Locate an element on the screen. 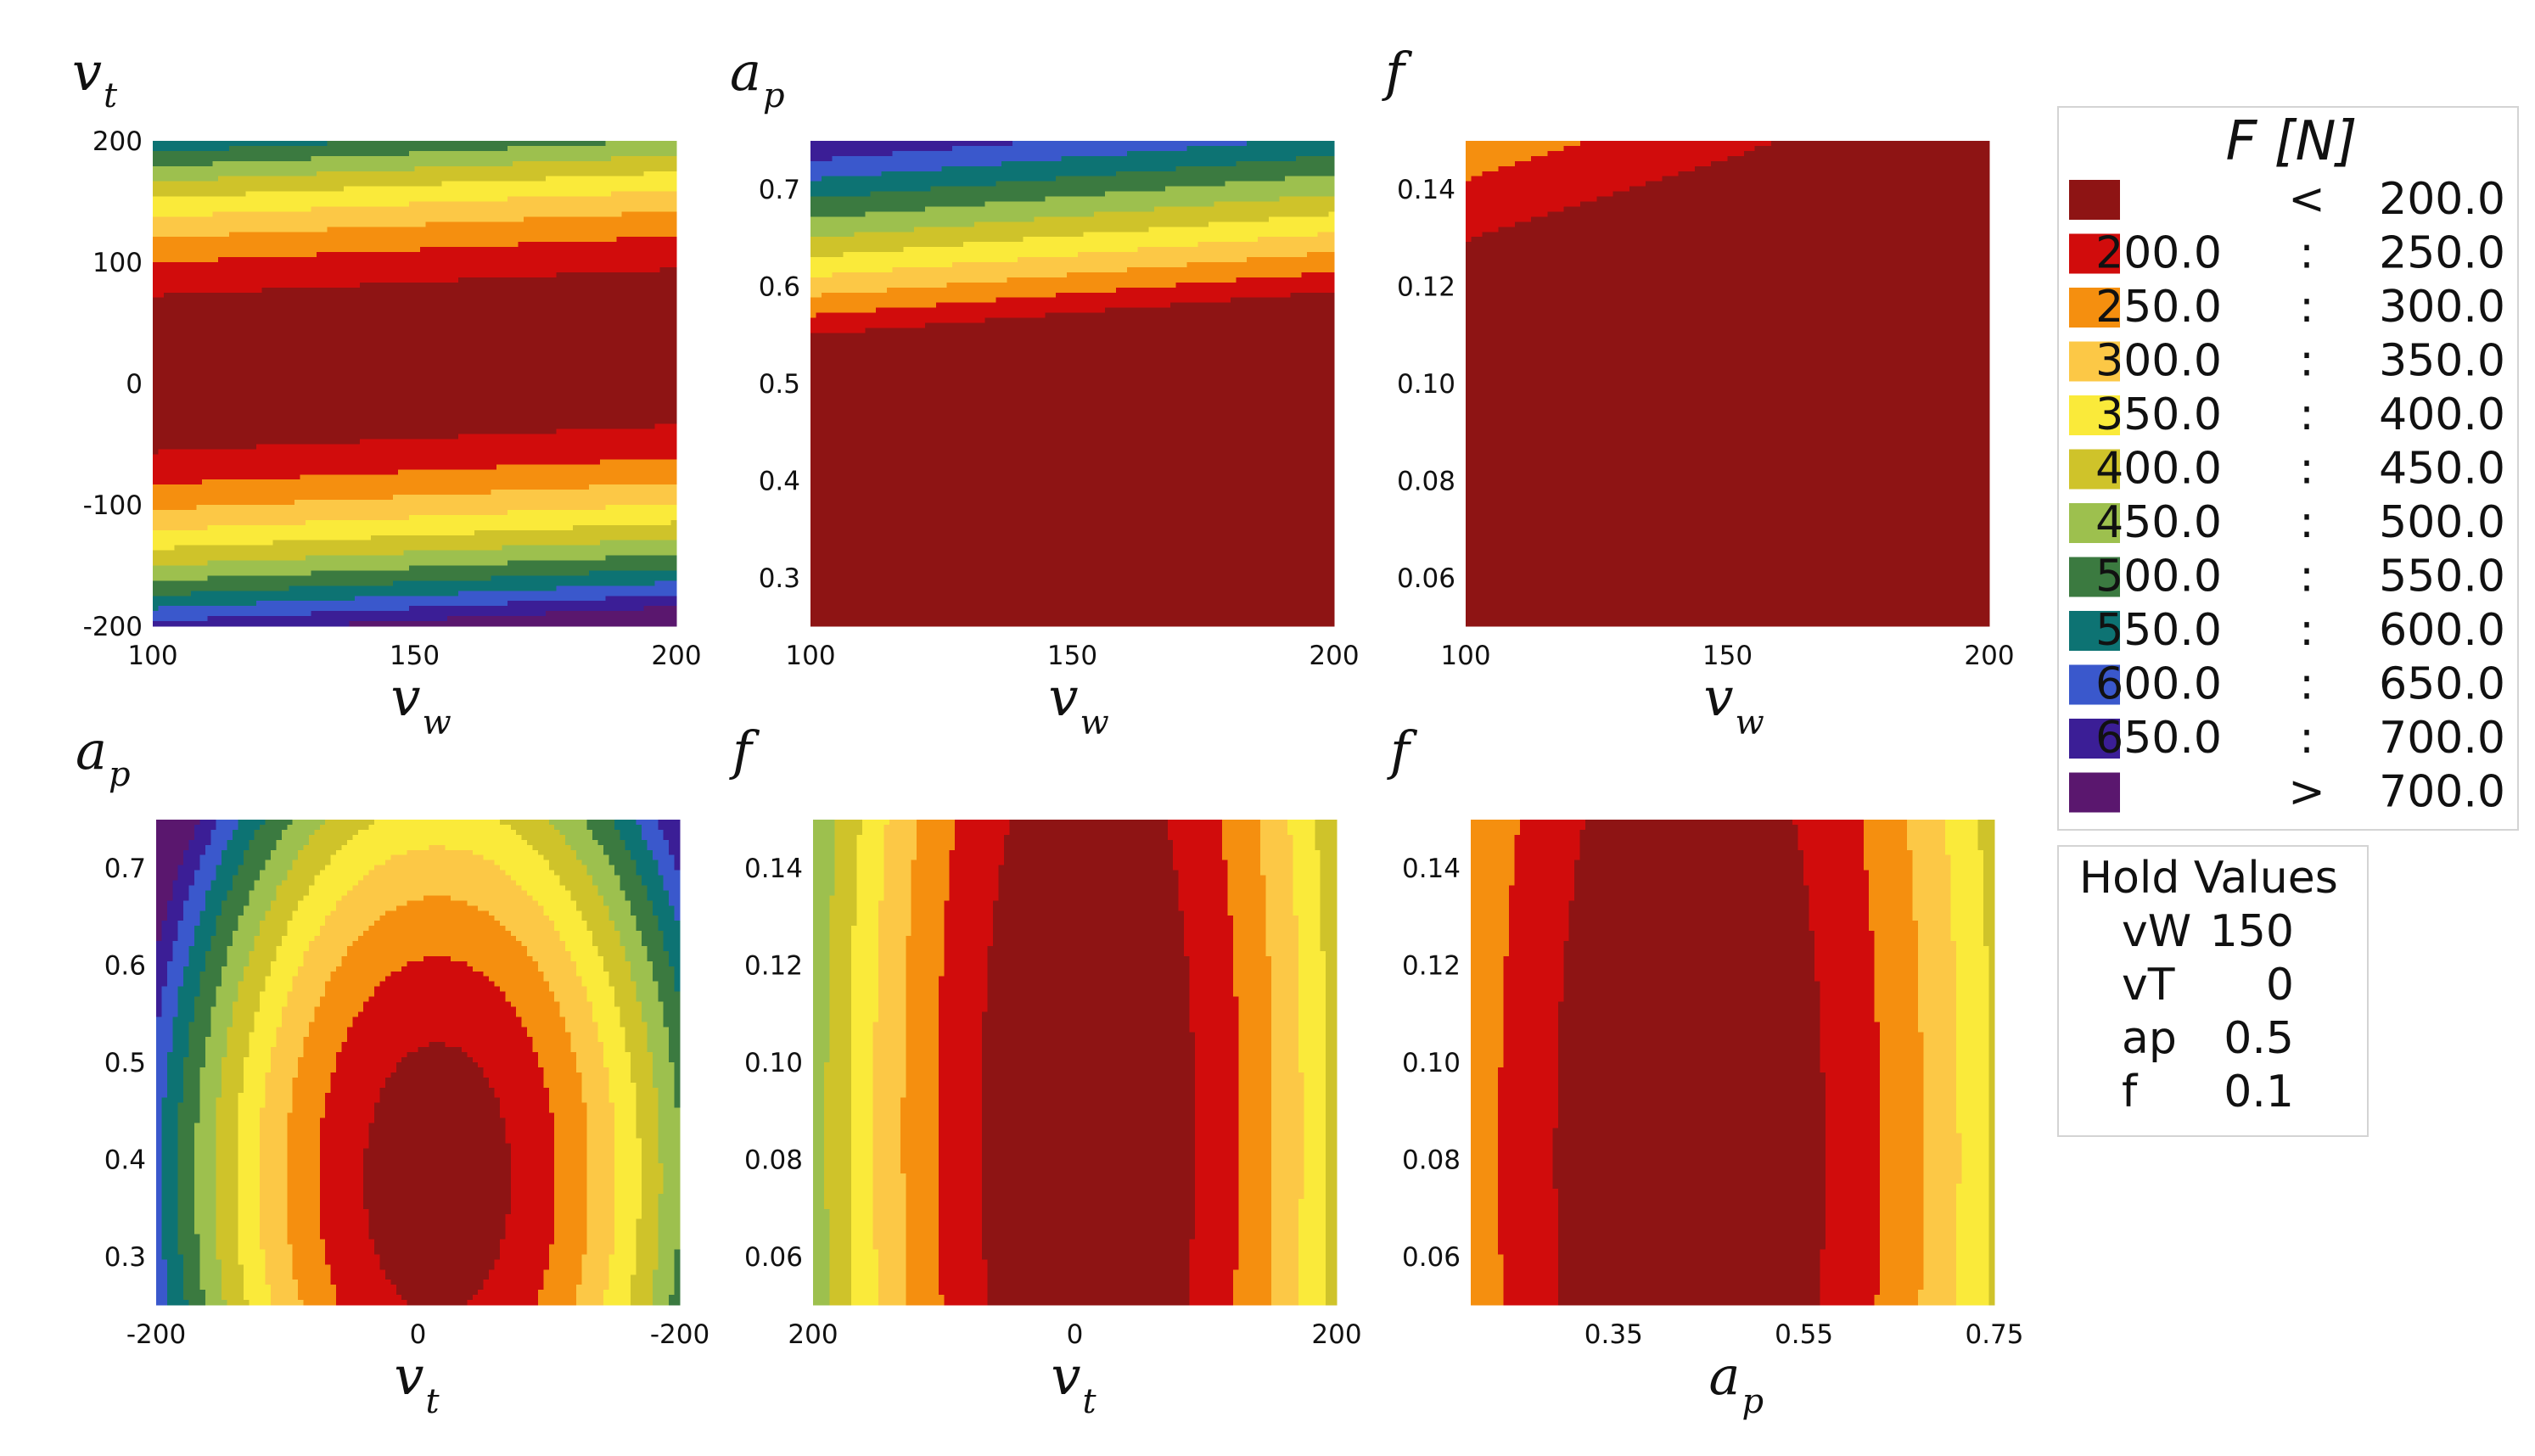 This screenshot has width=2535, height=1456. x-tick-label: 200 is located at coordinates (813, 1335).